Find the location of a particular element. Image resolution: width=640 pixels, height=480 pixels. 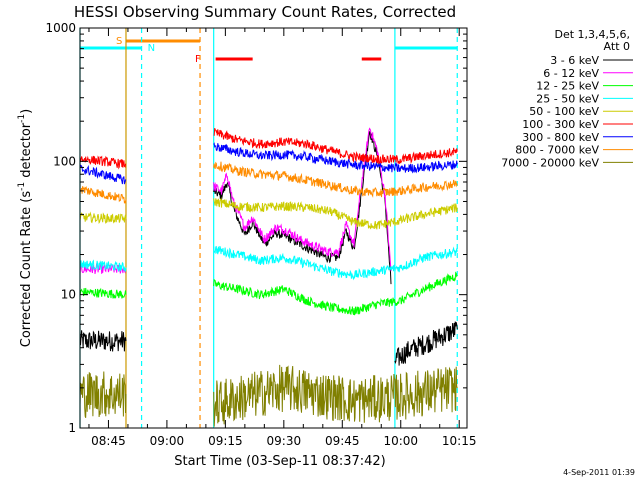

legend-label-6: 300 - 800 keV is located at coordinates (560, 137).